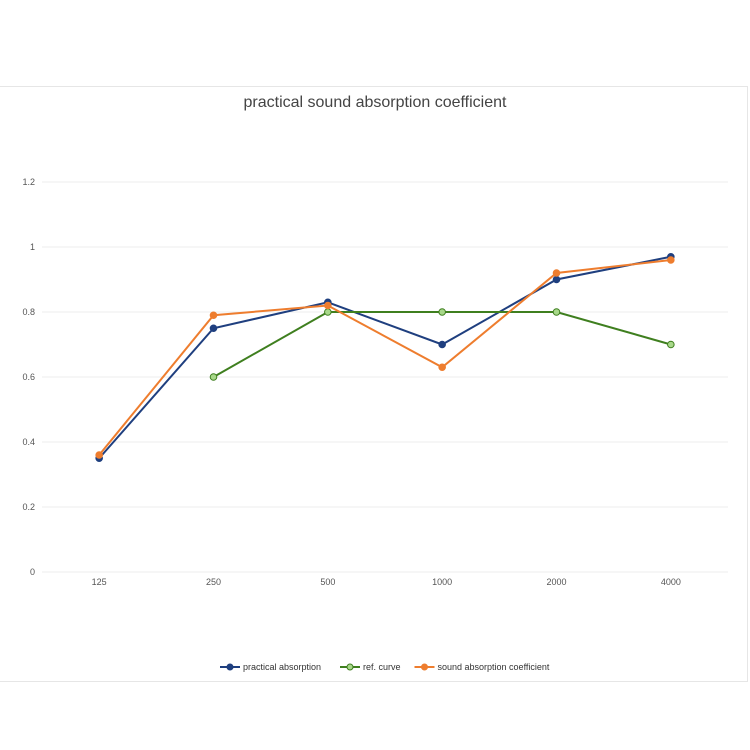 The height and width of the screenshot is (750, 750). I want to click on chart-title: practical sound absorption coefficient, so click(375, 102).